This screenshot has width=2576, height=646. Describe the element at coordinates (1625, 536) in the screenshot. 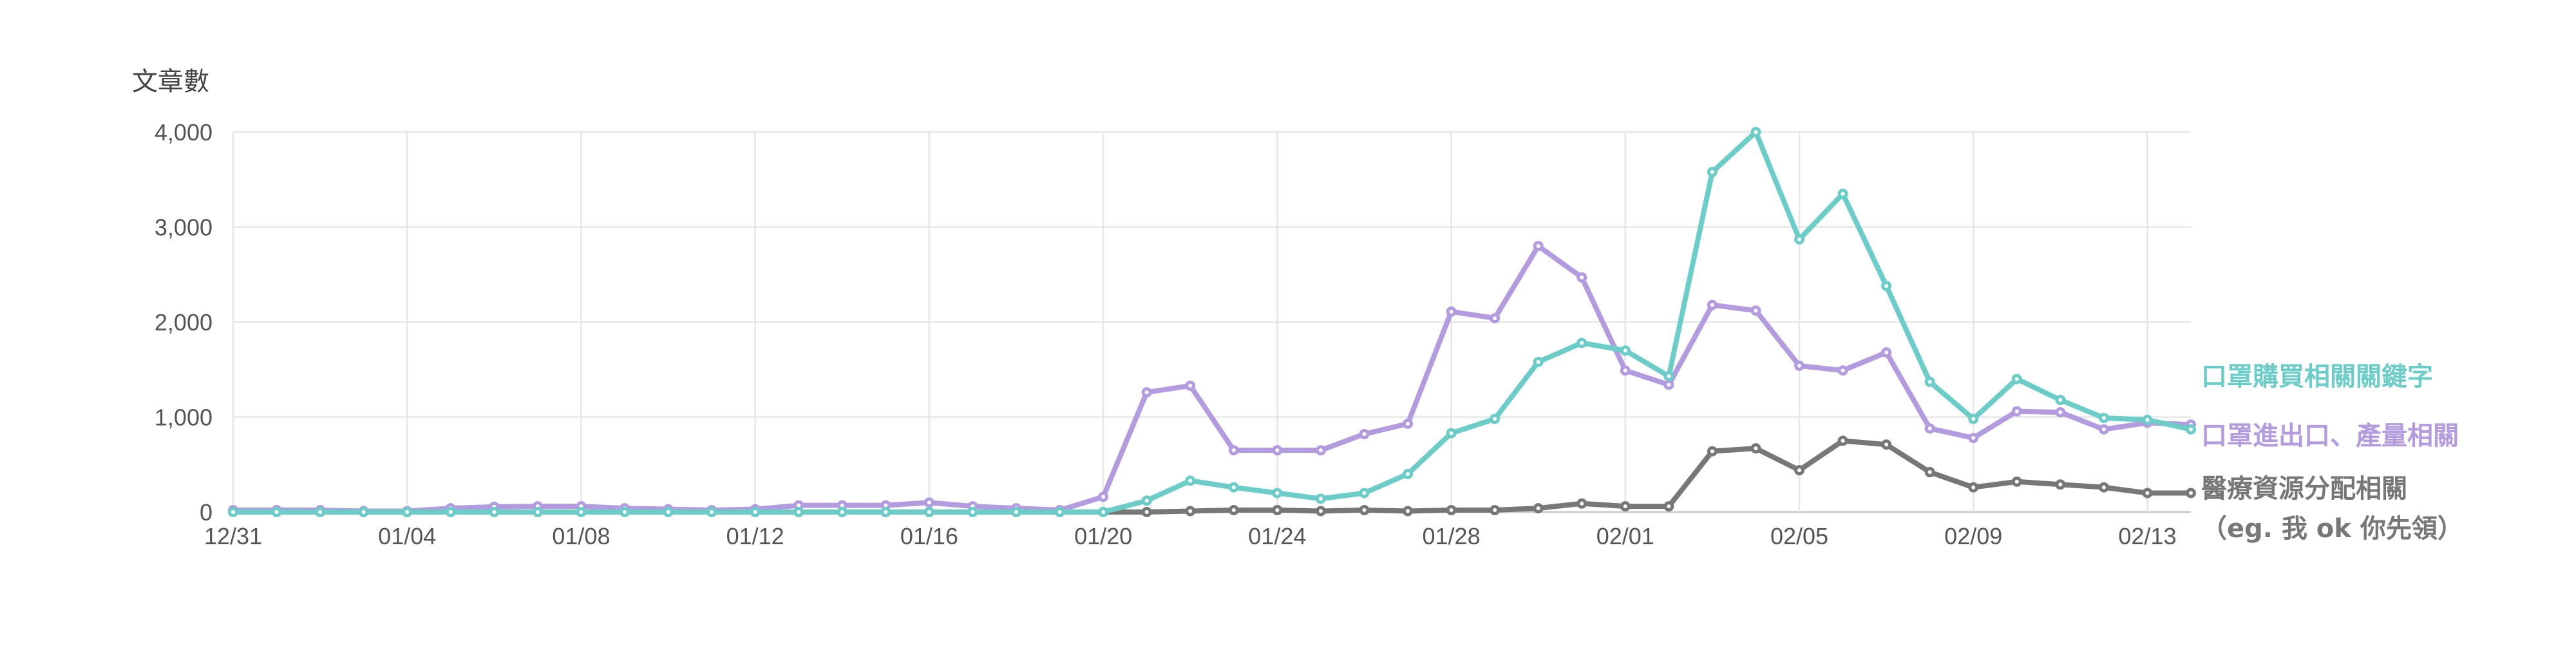

I see `x-tick-label: 02/01` at that location.